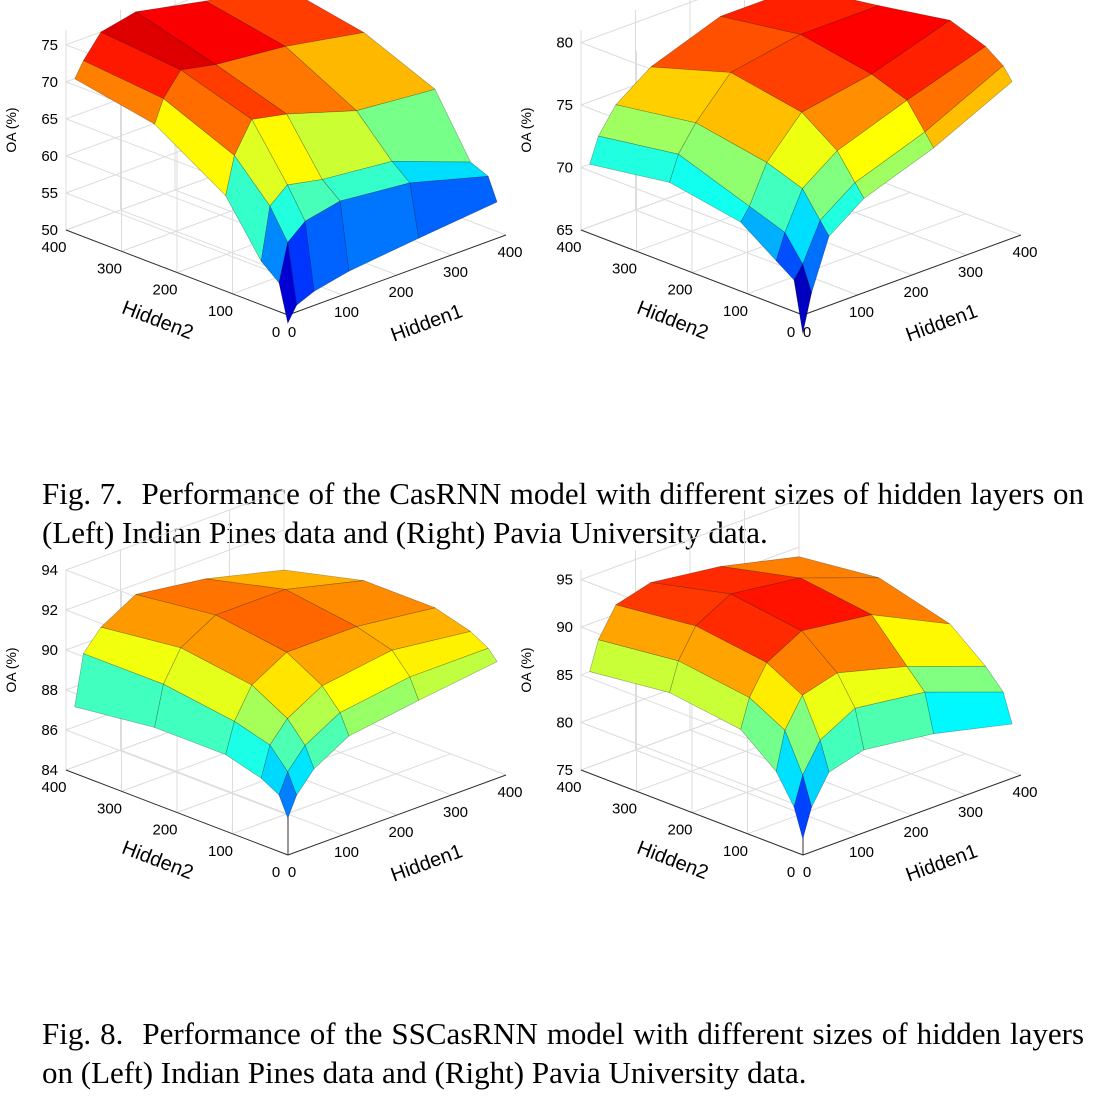  What do you see at coordinates (49, 730) in the screenshot?
I see `z-tick-label: 86` at bounding box center [49, 730].